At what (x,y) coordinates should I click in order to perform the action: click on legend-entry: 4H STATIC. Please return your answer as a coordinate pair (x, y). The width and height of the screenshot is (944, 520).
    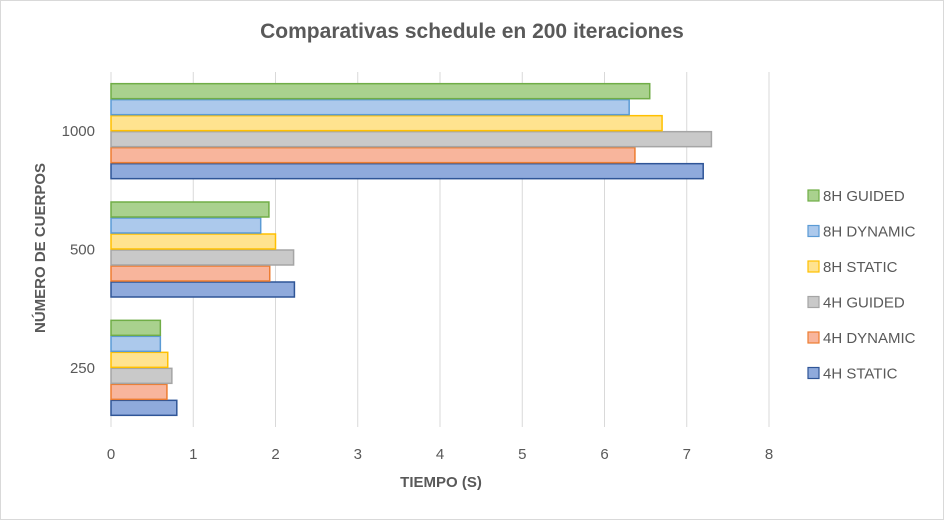
    Looking at the image, I should click on (860, 374).